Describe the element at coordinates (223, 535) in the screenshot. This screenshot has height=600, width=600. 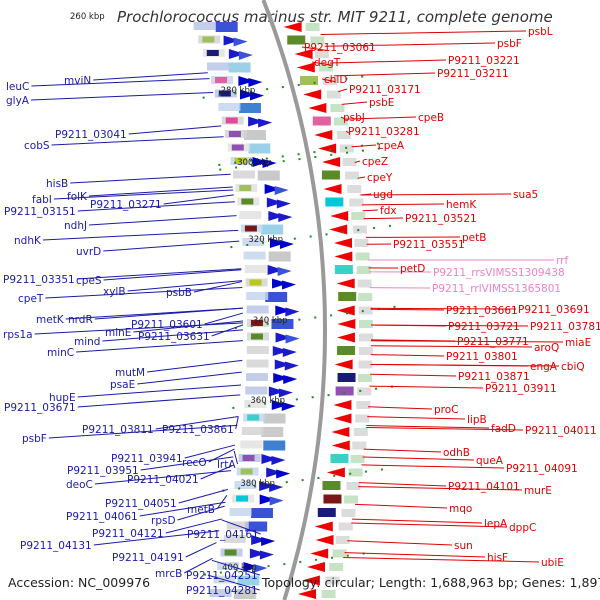
I see `gene-label-left: P9211_04161` at that location.